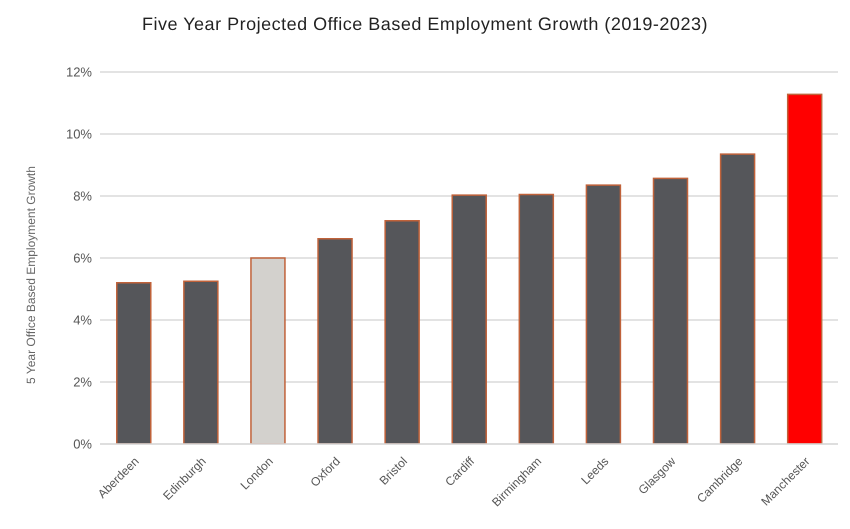 The image size is (850, 529). What do you see at coordinates (425, 24) in the screenshot?
I see `chart-title: Five Year Projected Office Based Employment Growth (2019-2023)` at bounding box center [425, 24].